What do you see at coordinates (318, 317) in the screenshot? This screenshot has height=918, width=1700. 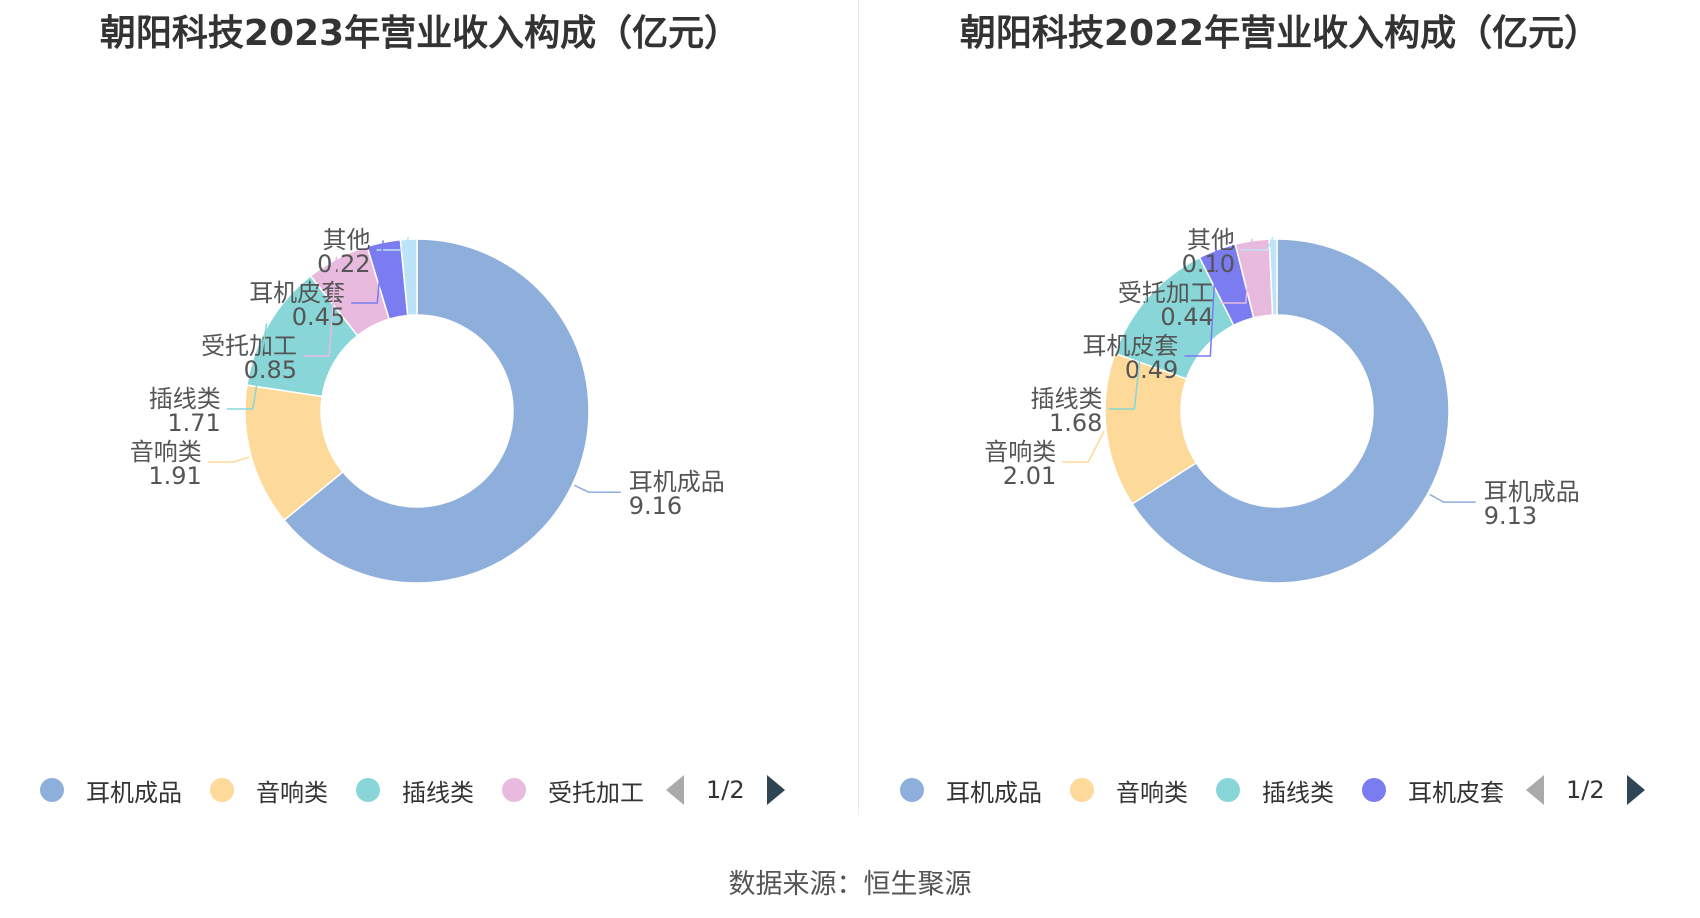 I see `slice-label-value: 0.45` at bounding box center [318, 317].